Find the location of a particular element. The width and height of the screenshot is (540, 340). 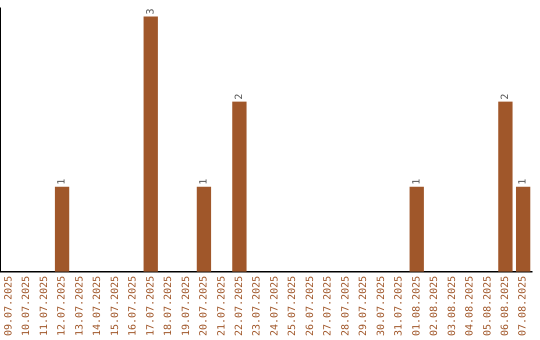

x-tick-label: 06.08.2025 is located at coordinates (505, 306).